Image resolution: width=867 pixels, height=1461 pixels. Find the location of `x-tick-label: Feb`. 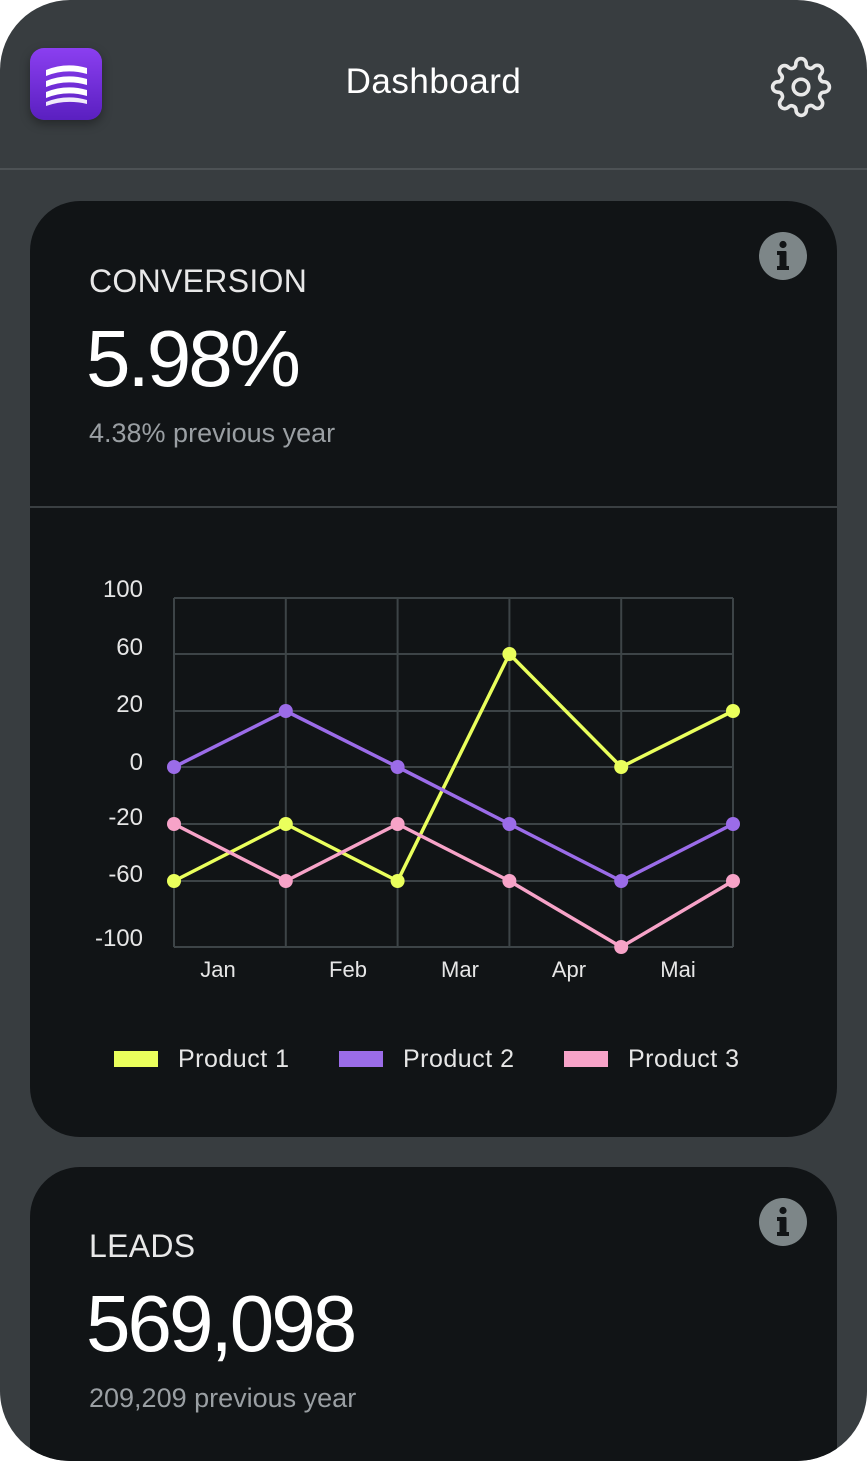

x-tick-label: Feb is located at coordinates (348, 969).